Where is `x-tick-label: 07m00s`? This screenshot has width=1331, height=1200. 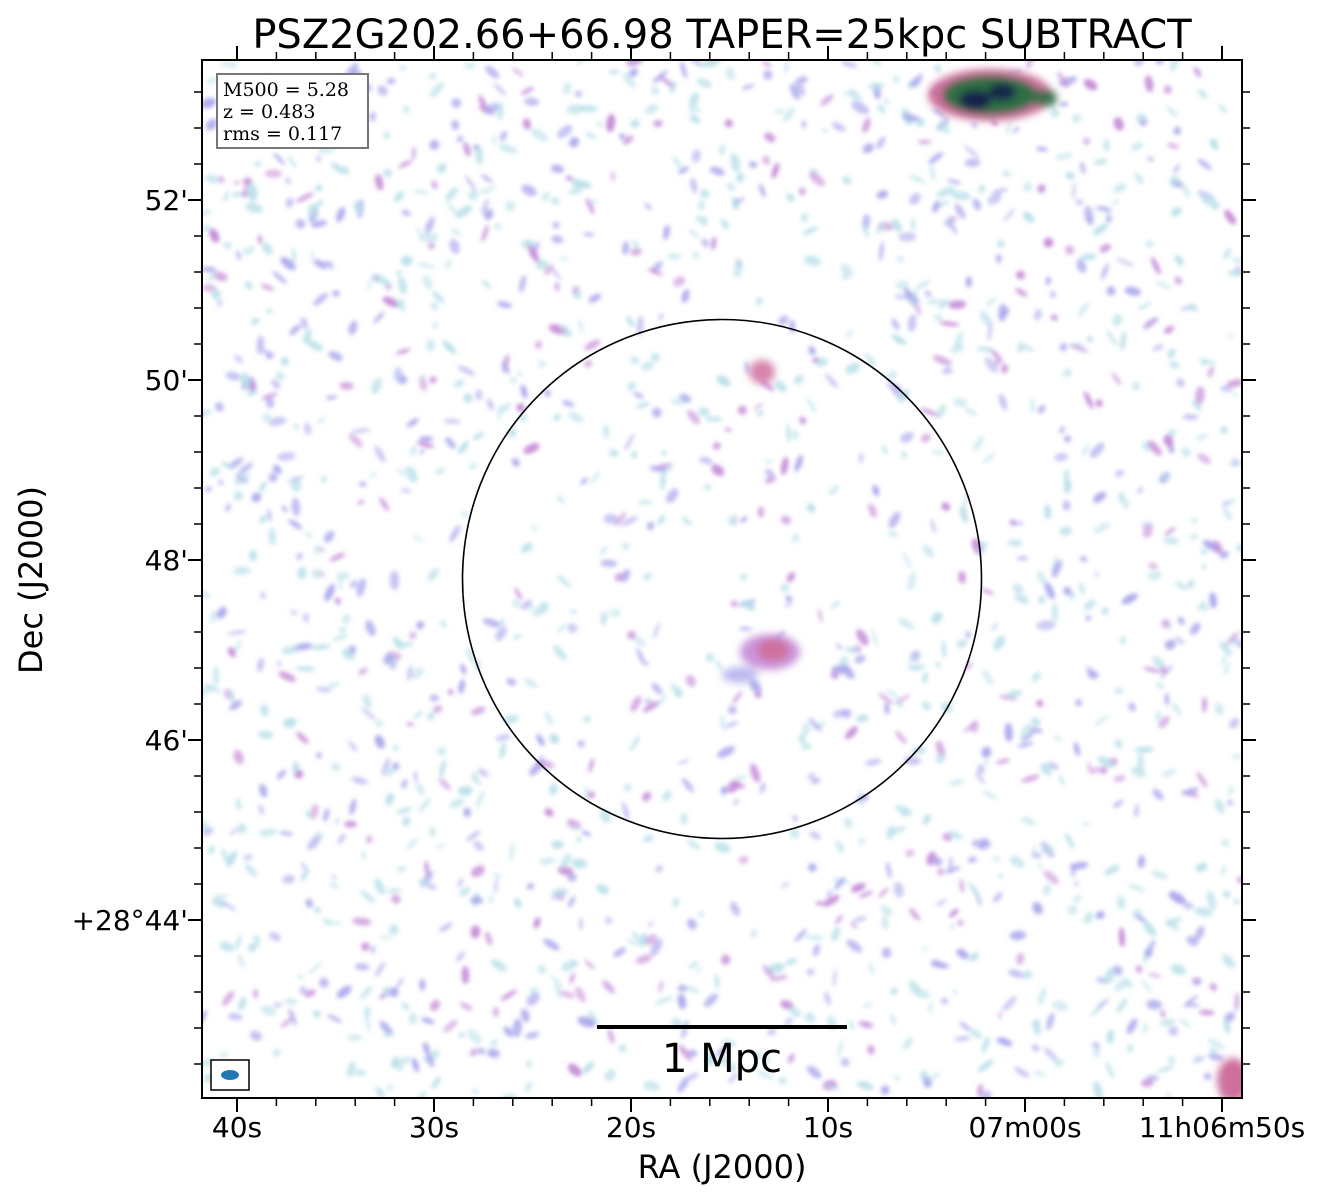
x-tick-label: 07m00s is located at coordinates (1024, 1127).